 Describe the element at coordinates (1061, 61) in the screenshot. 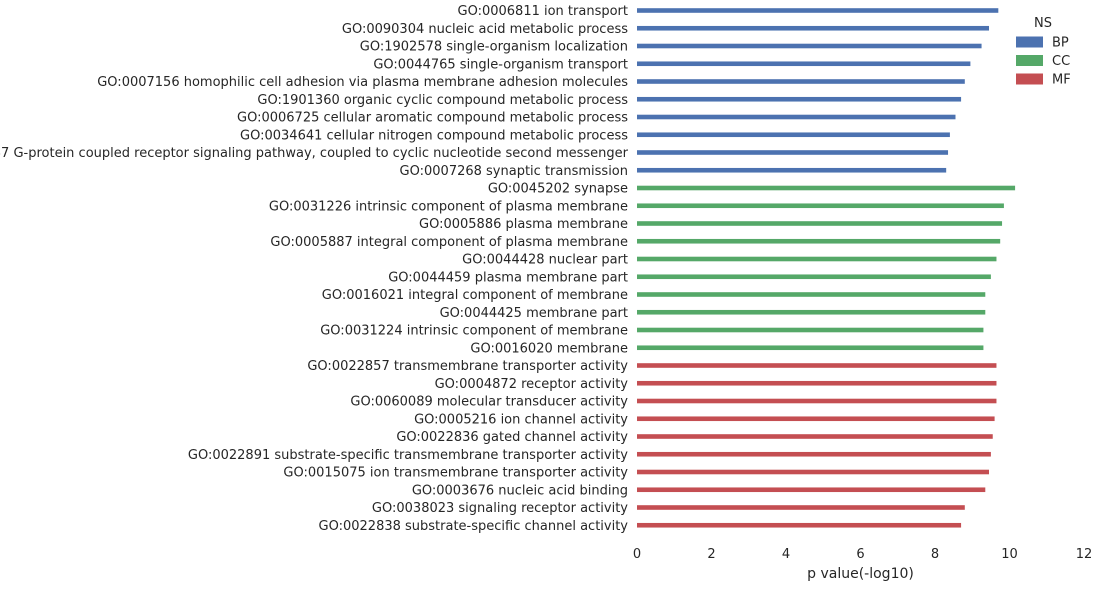

I see `legend-label-cc: CC` at that location.